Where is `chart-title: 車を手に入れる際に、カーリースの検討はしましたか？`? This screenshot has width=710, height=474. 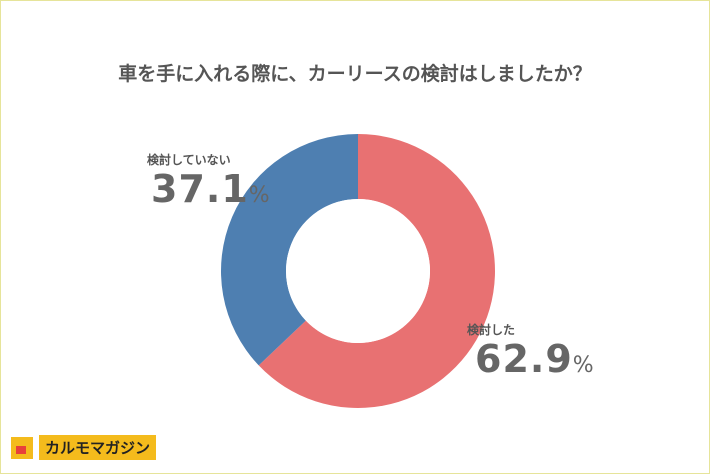
chart-title: 車を手に入れる際に、カーリースの検討はしましたか？ is located at coordinates (355, 74).